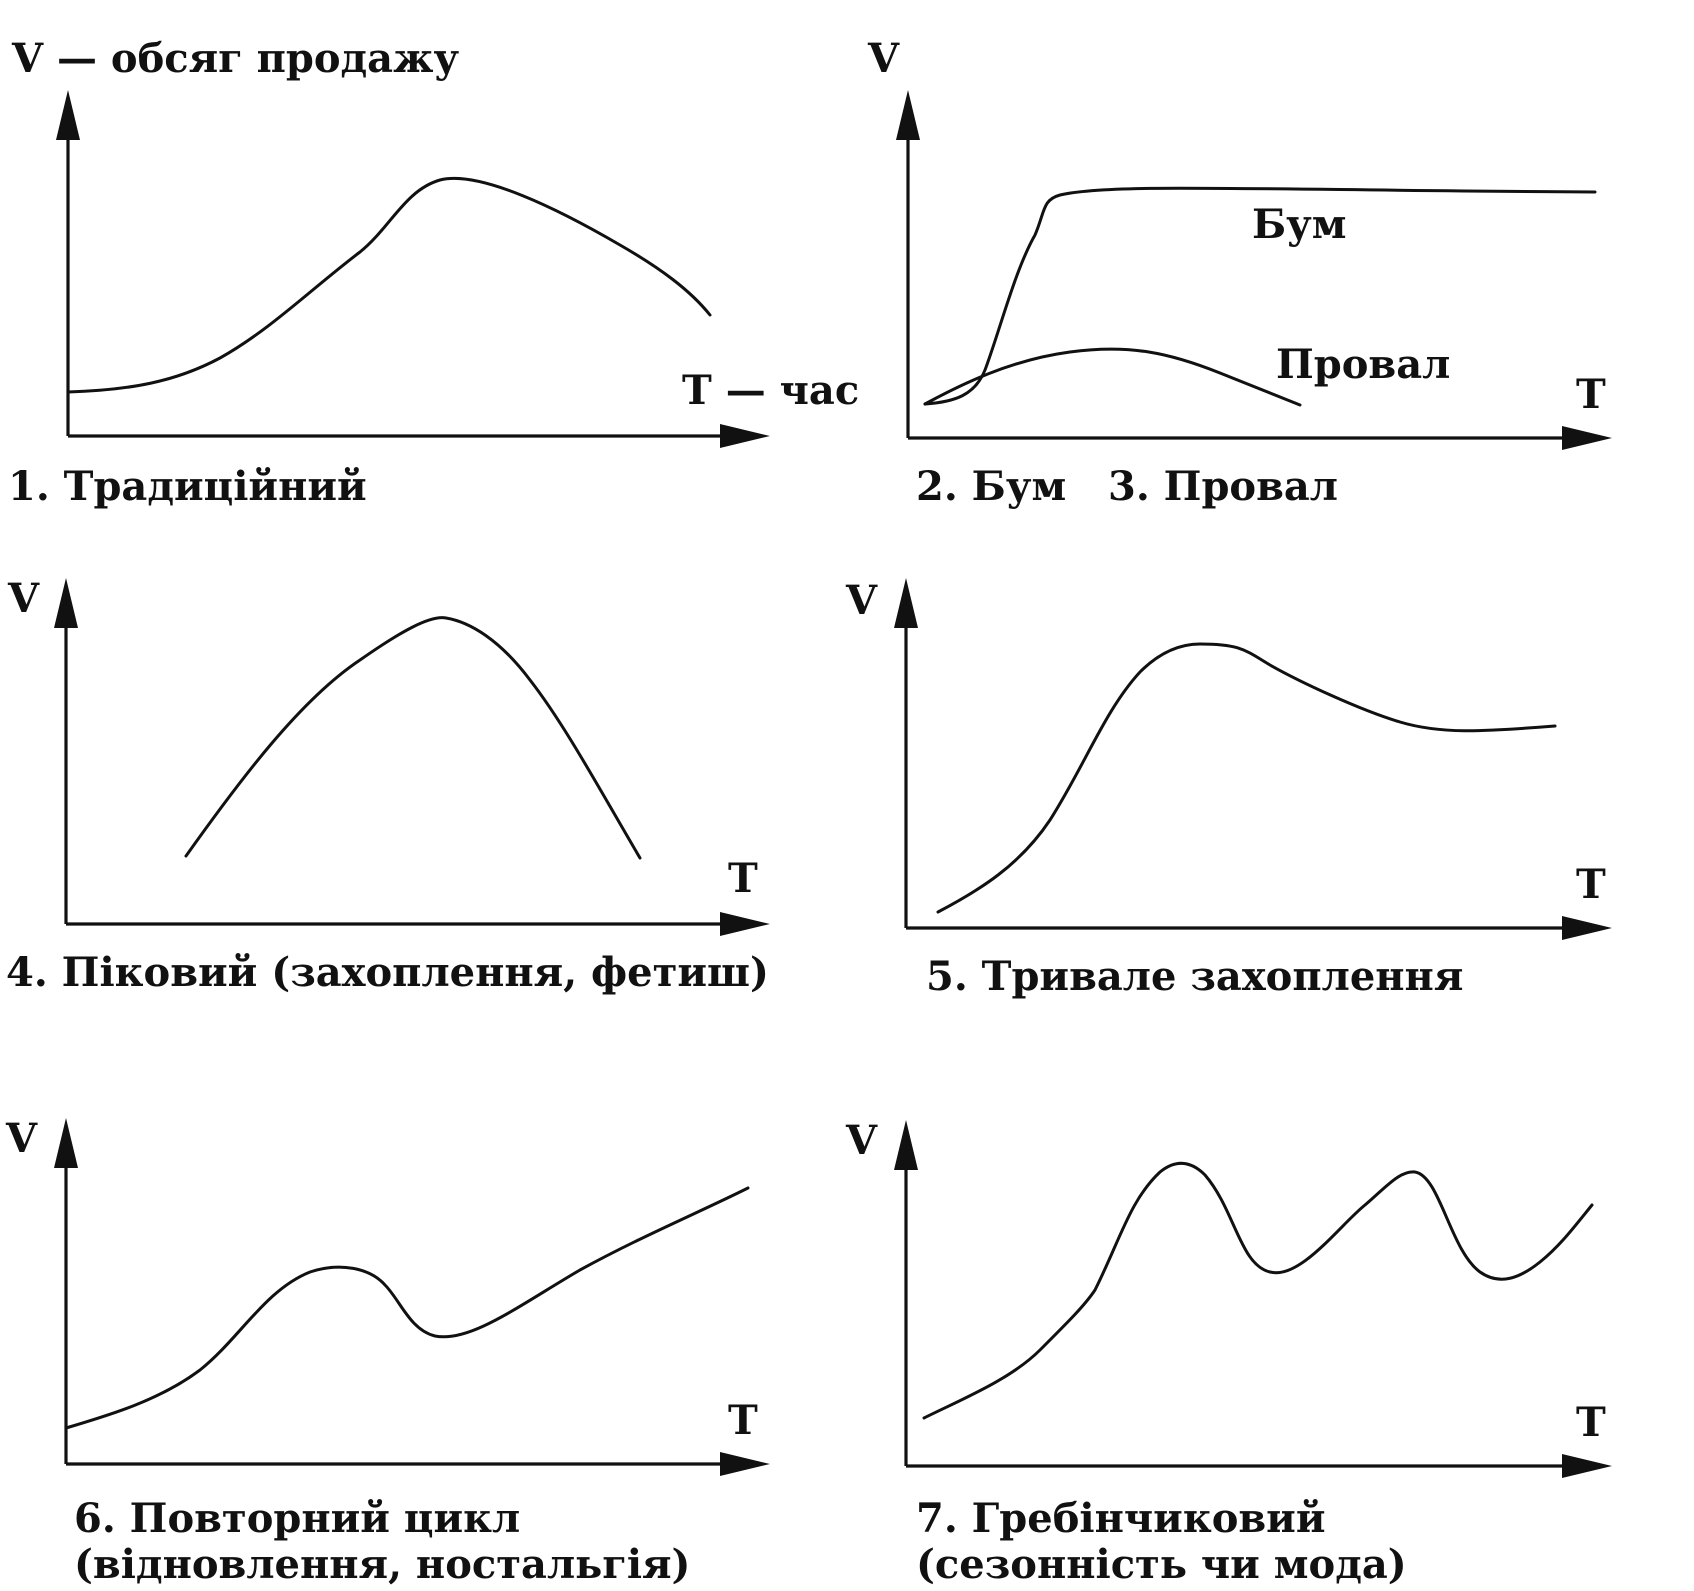 This screenshot has height=1591, width=1694. What do you see at coordinates (1194, 976) in the screenshot?
I see `caption-line-1: 5. Тривале захоплення` at bounding box center [1194, 976].